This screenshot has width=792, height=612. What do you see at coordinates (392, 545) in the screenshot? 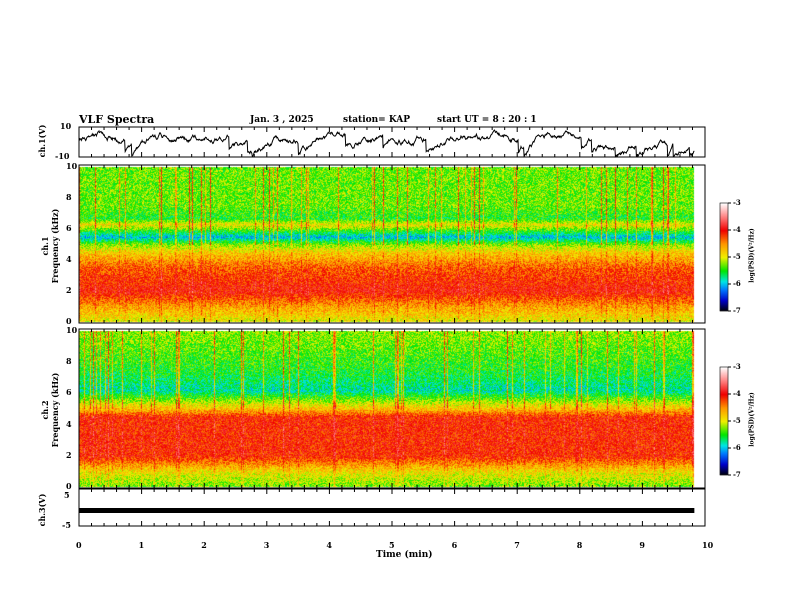
I see `x-tick-label: 5` at bounding box center [392, 545].